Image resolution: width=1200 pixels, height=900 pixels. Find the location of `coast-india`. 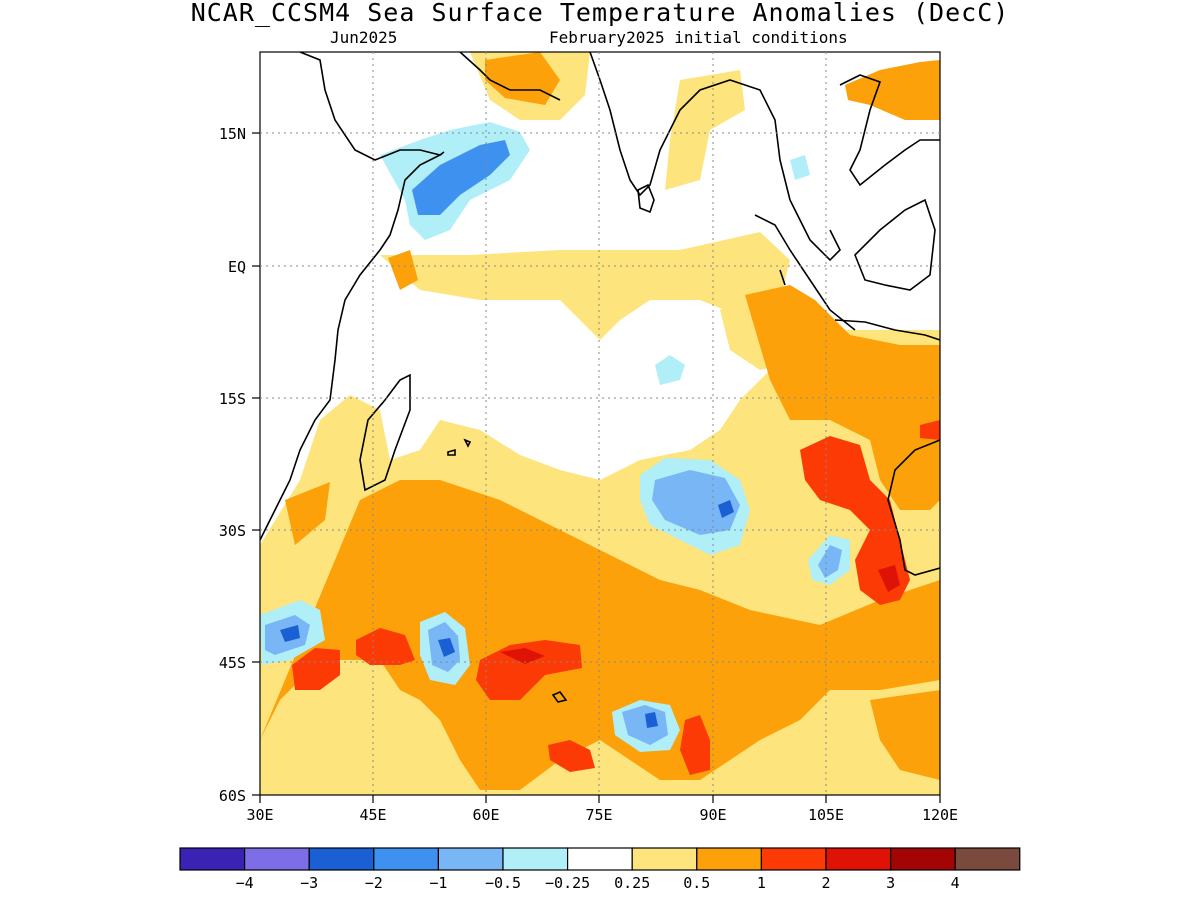

coast-india is located at coordinates (690, 126).